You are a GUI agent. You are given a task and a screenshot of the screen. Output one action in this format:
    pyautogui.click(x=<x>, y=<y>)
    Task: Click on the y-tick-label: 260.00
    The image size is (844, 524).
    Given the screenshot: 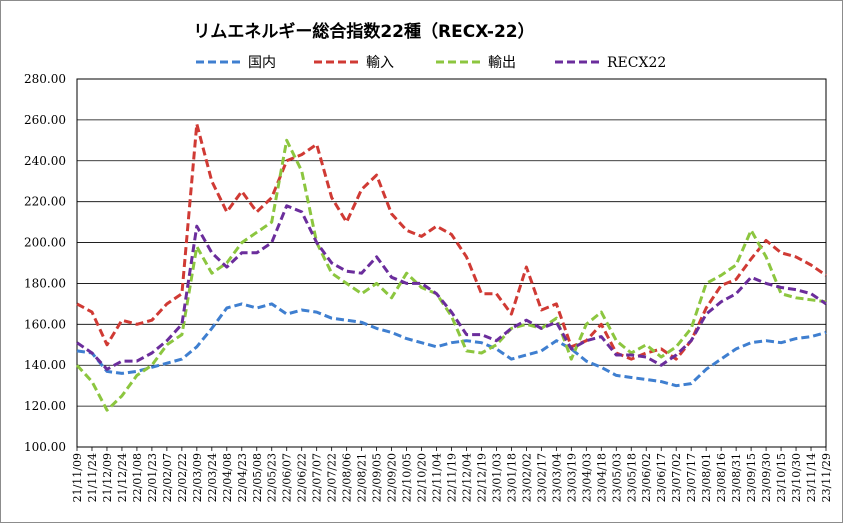 What is the action you would take?
    pyautogui.click(x=45, y=120)
    